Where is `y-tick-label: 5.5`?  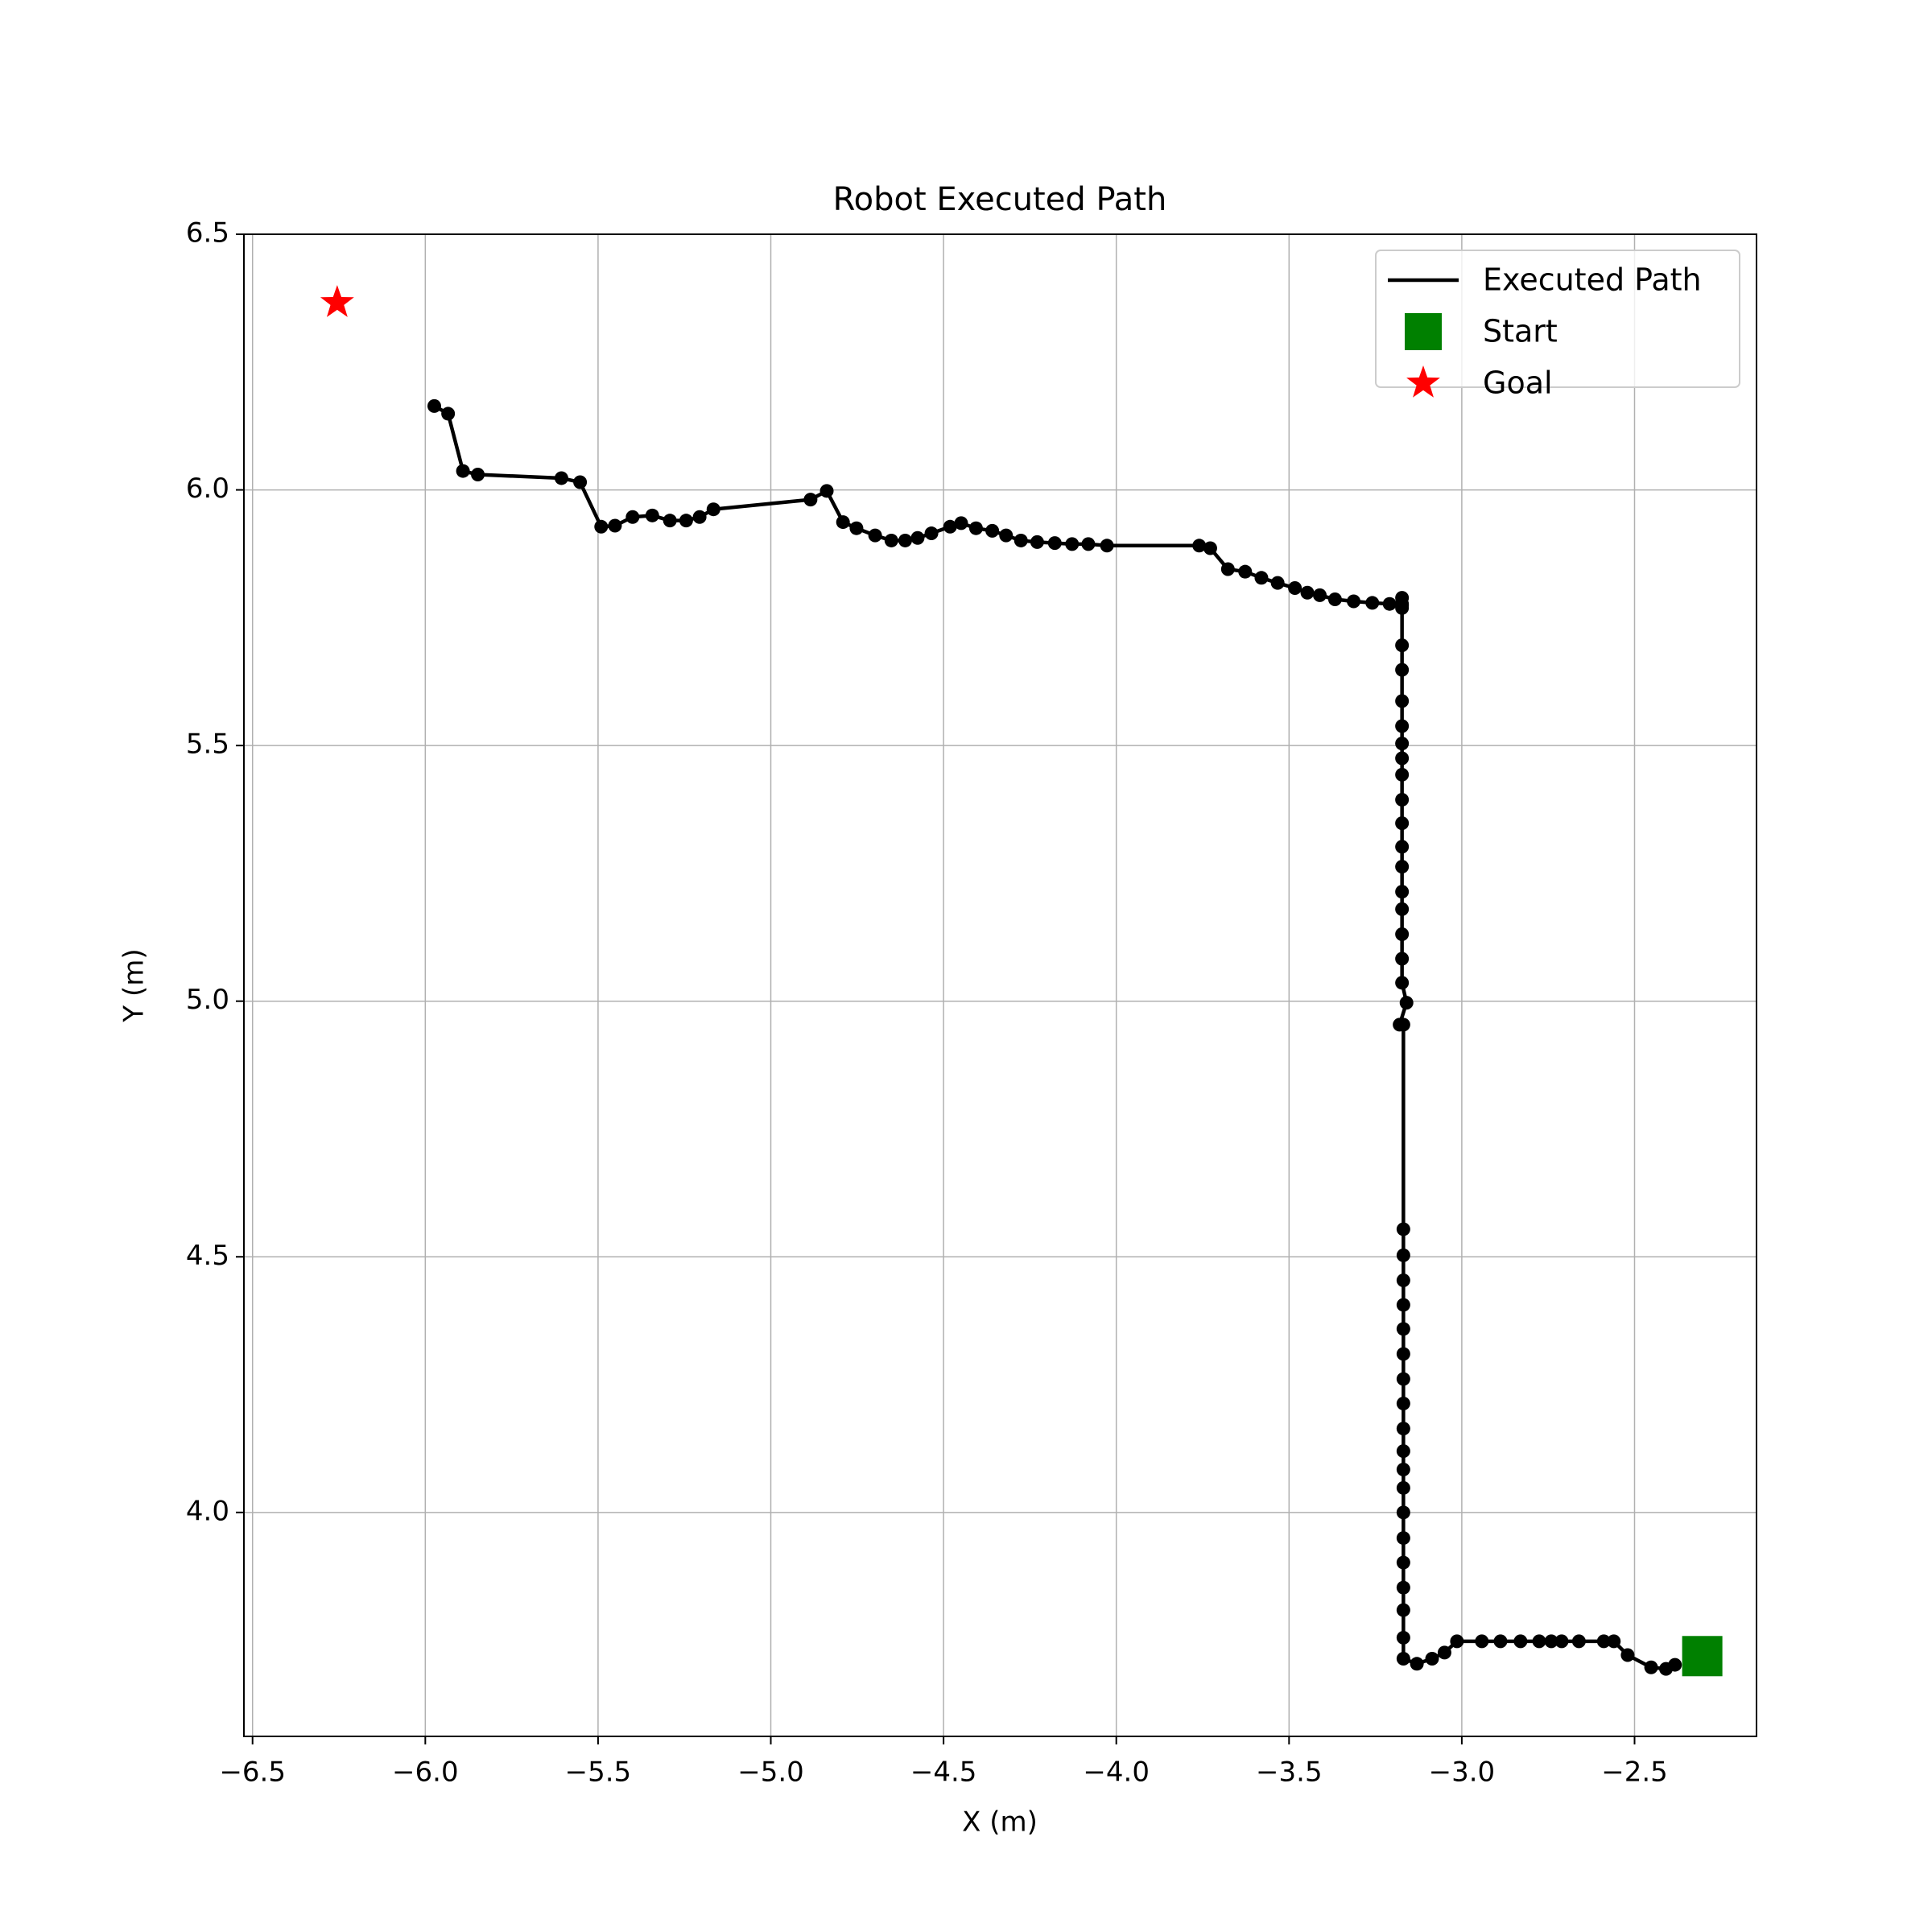 y-tick-label: 5.5 is located at coordinates (207, 745).